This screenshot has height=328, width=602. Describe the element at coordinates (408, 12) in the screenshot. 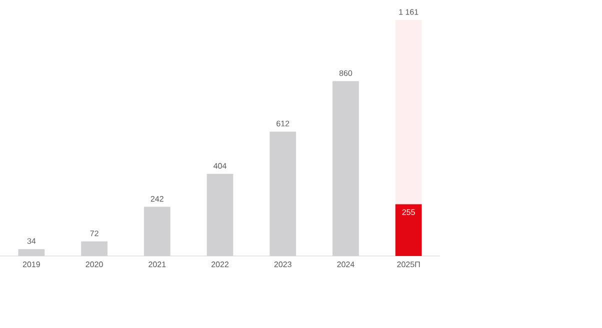

I see `total-label: 1 161` at that location.